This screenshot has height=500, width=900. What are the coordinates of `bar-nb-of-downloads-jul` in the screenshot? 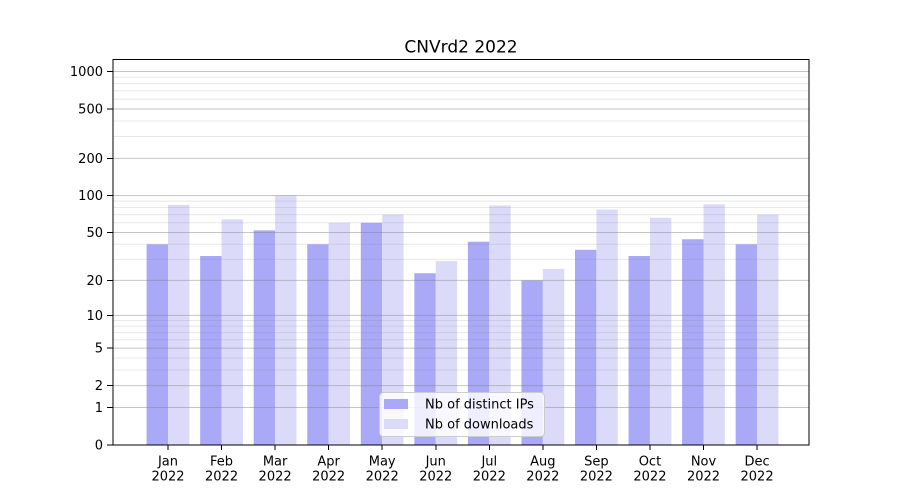 It's located at (500, 325).